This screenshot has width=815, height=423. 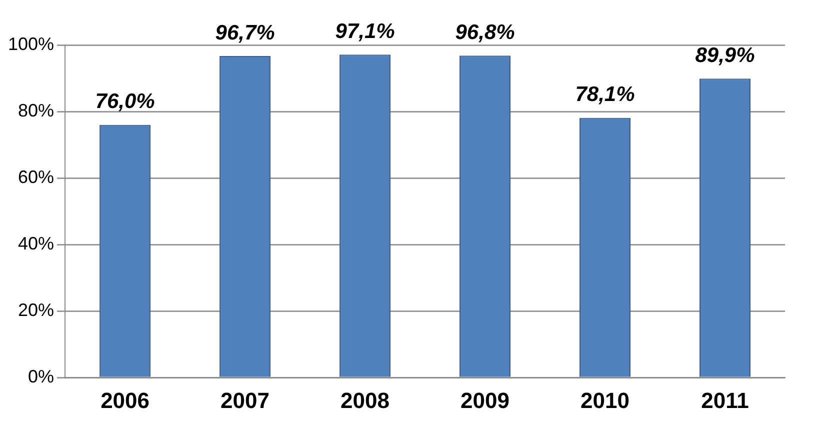 I want to click on x-tick-label: 2009, so click(x=485, y=400).